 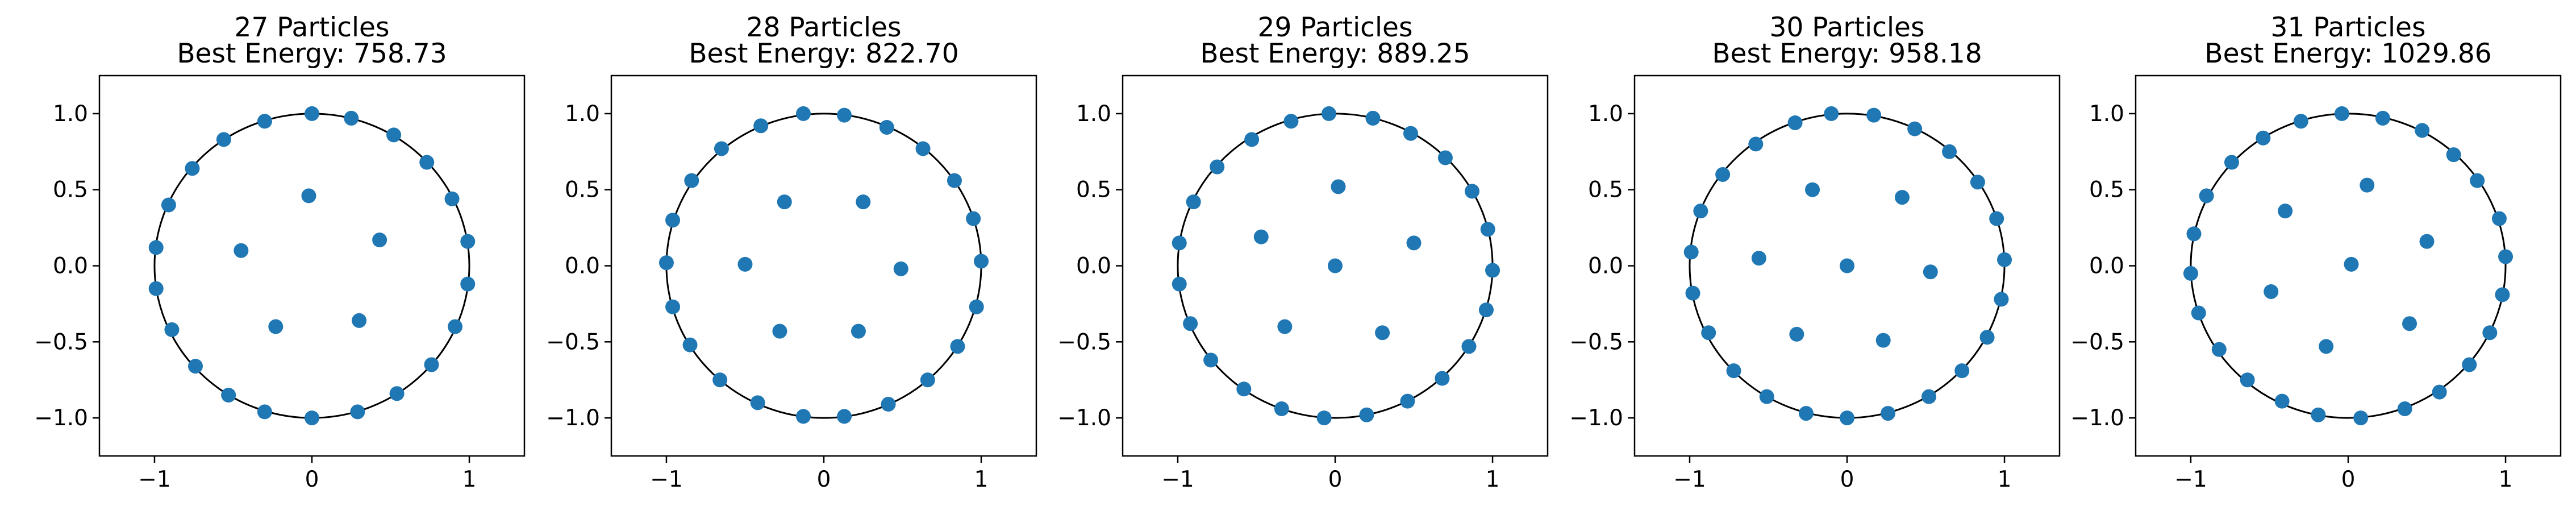 What do you see at coordinates (824, 266) in the screenshot?
I see `boundary-circle` at bounding box center [824, 266].